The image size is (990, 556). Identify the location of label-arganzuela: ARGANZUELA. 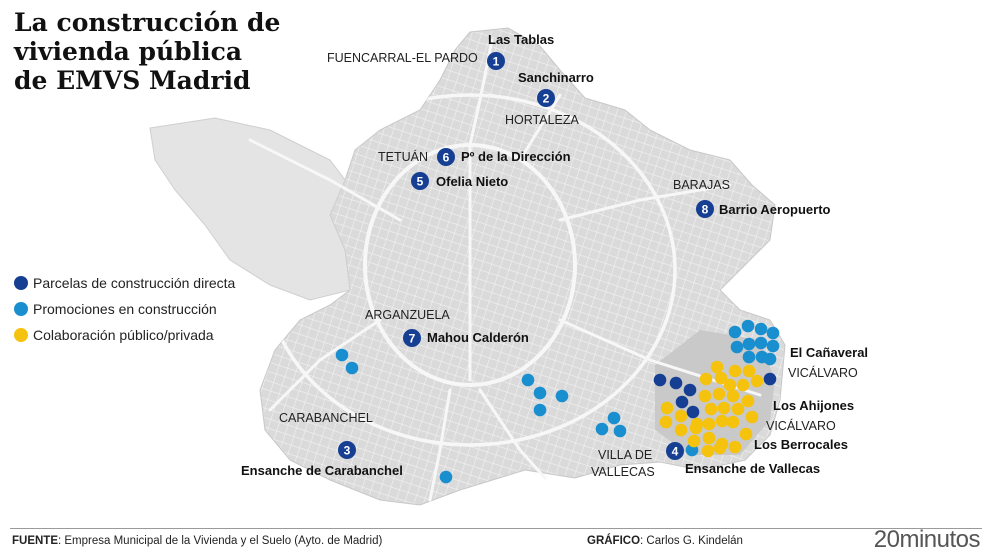
(407, 315).